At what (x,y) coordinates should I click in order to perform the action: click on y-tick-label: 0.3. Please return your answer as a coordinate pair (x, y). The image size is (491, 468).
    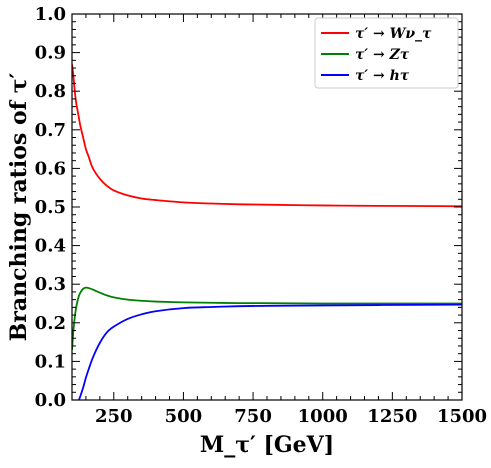
    Looking at the image, I should click on (50, 284).